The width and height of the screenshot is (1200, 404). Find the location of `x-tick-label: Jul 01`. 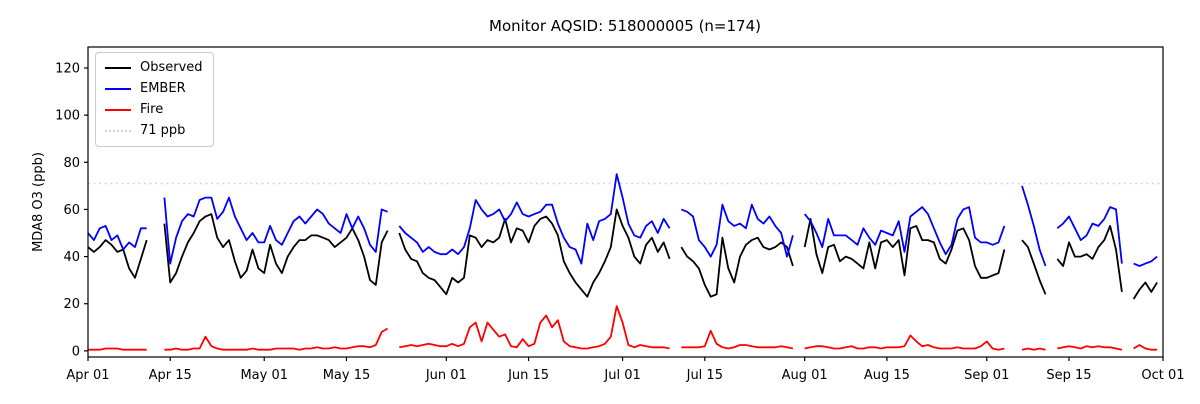

x-tick-label: Jul 01 is located at coordinates (621, 375).